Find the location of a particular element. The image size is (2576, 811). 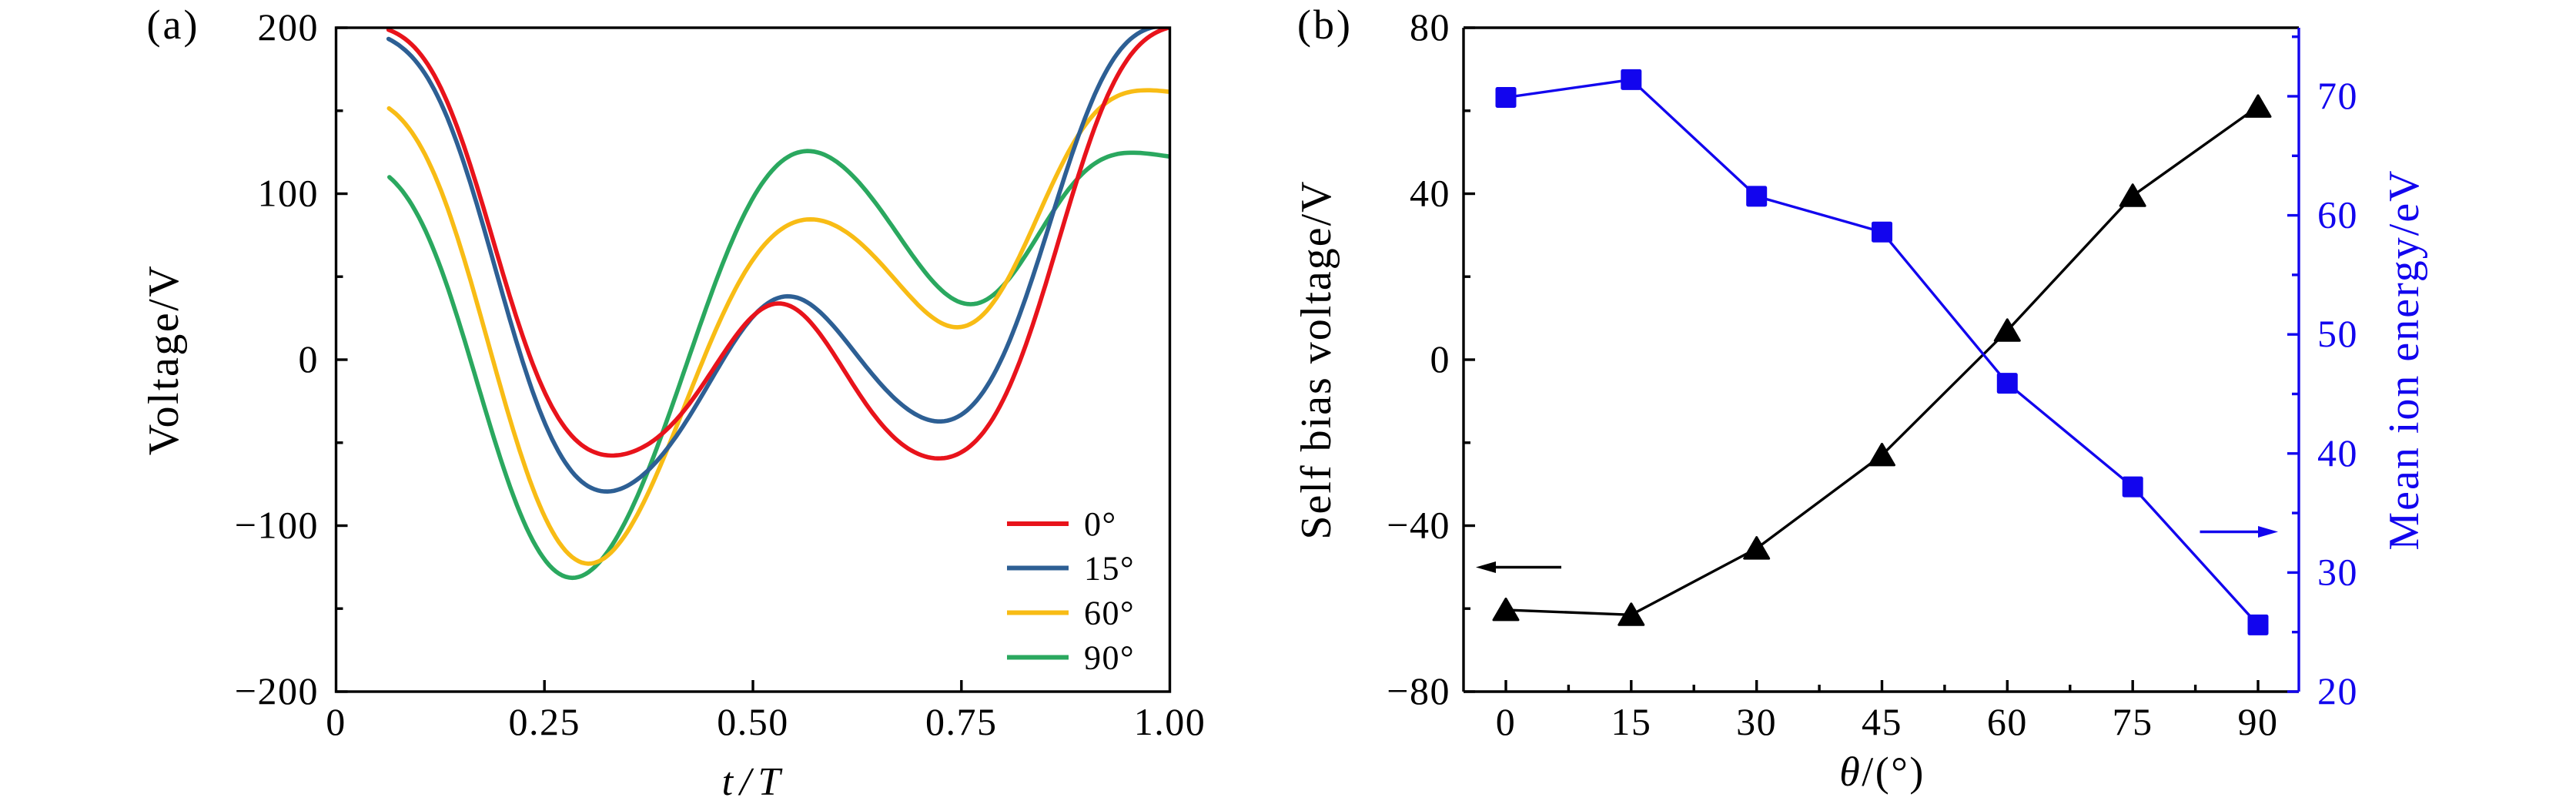

svg-text: 90 is located at coordinates (2259, 721).